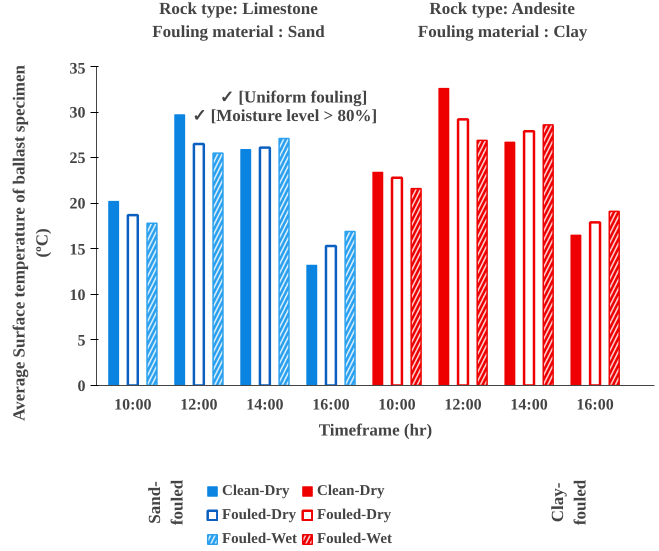 This screenshot has width=659, height=551. Describe the element at coordinates (569, 502) in the screenshot. I see `text: Clay- fouled` at that location.